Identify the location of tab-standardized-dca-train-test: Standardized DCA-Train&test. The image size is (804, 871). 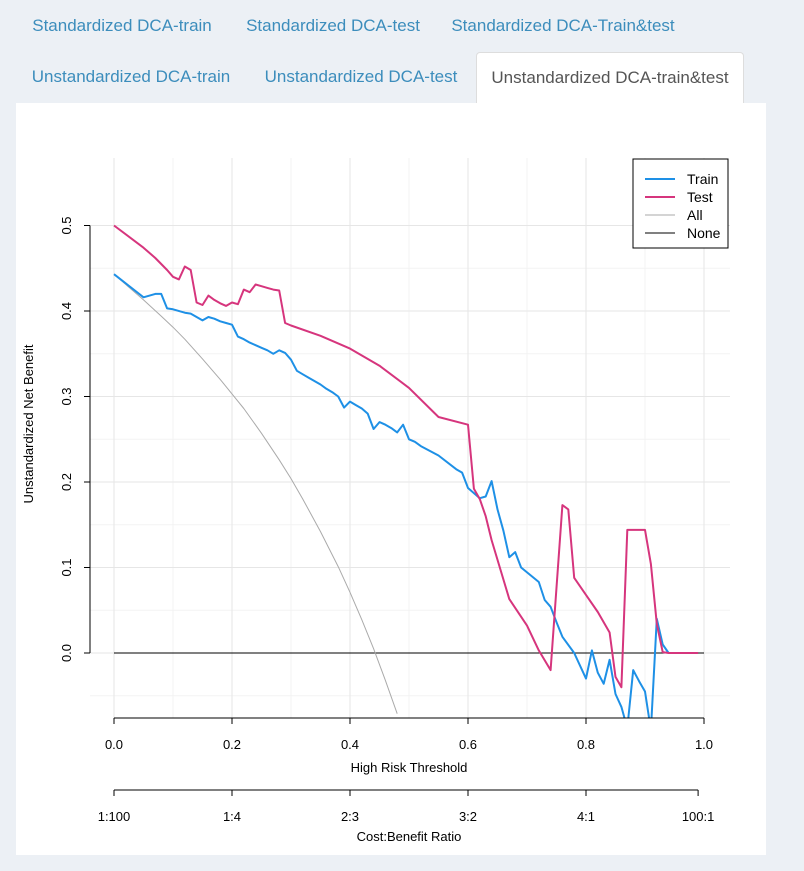
(563, 25).